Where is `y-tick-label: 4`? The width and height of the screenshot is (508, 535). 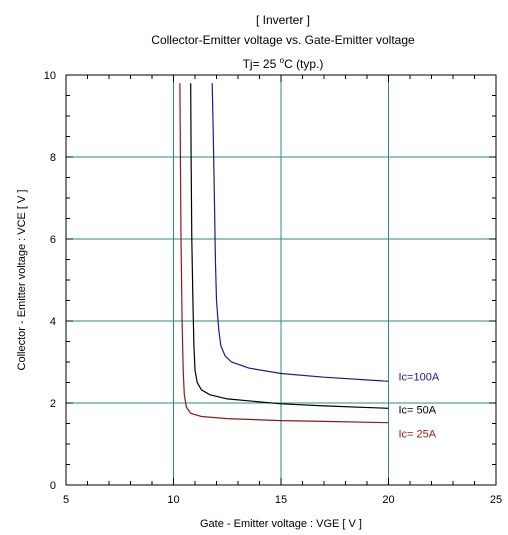
y-tick-label: 4 is located at coordinates (53, 322).